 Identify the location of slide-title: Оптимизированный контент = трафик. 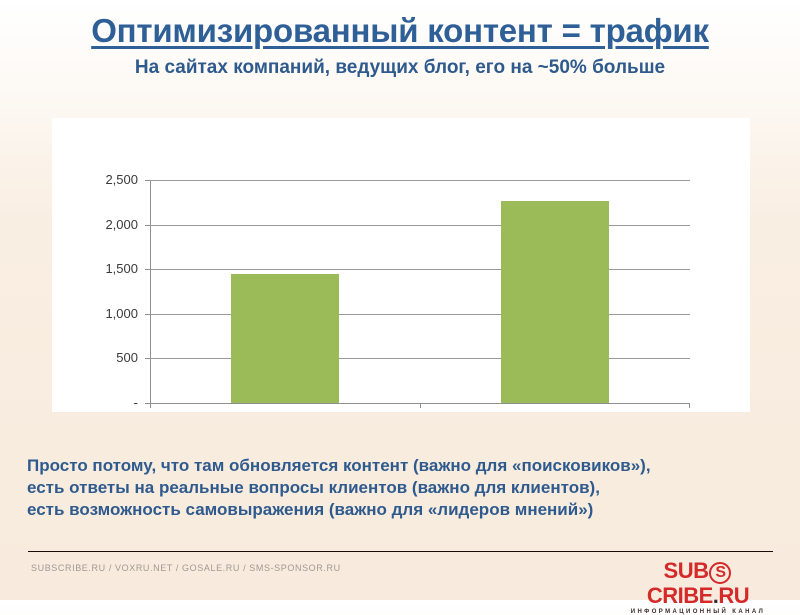
(400, 31).